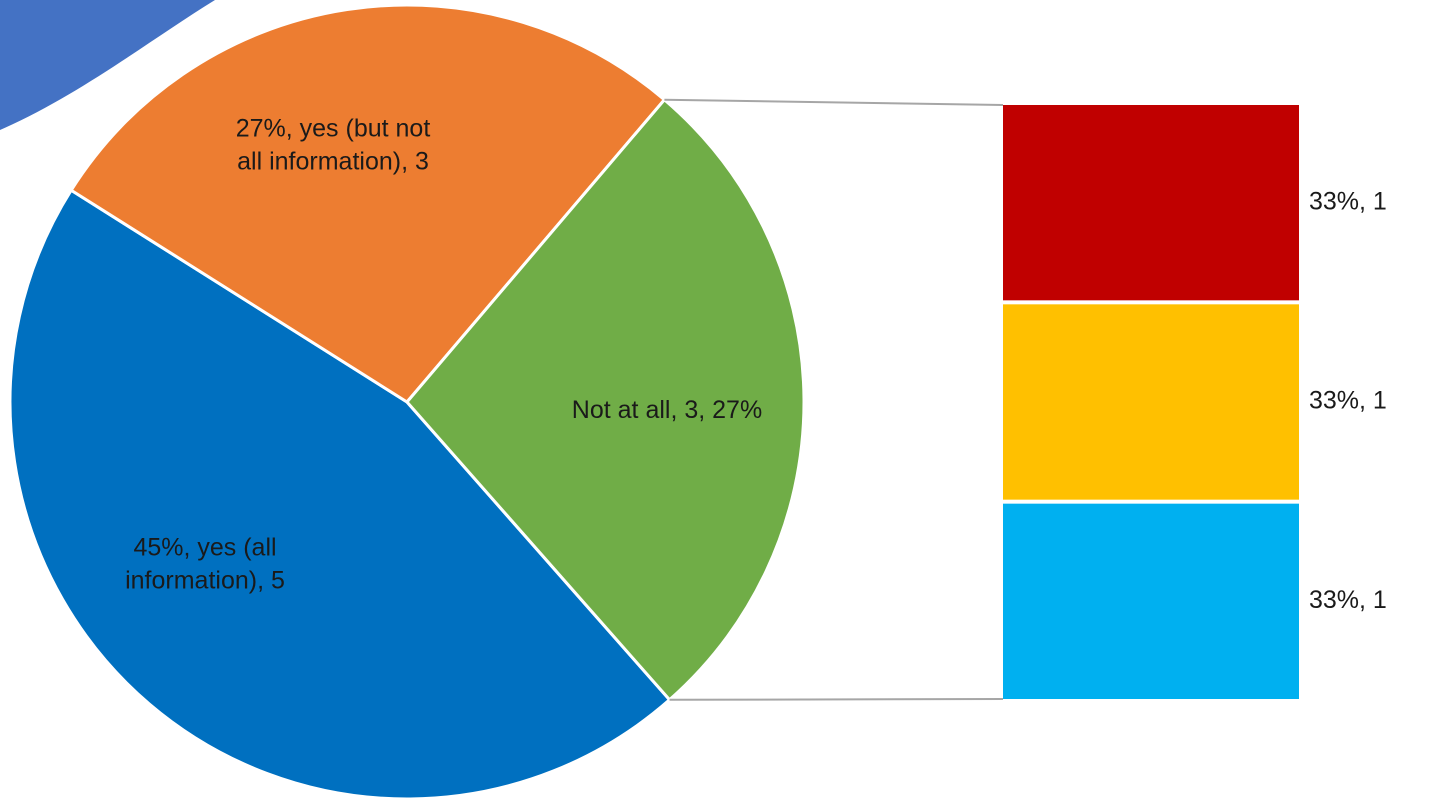 This screenshot has width=1431, height=801. Describe the element at coordinates (1348, 401) in the screenshot. I see `bar-segment-label-2: 33%, 1` at that location.